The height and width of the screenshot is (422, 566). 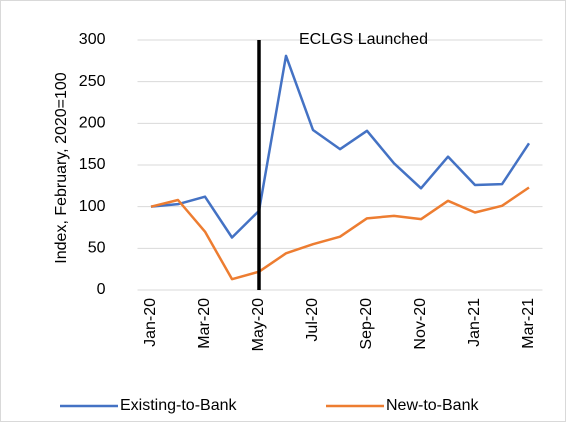 I want to click on annotation-label: ECLGS Launched, so click(x=363, y=39).